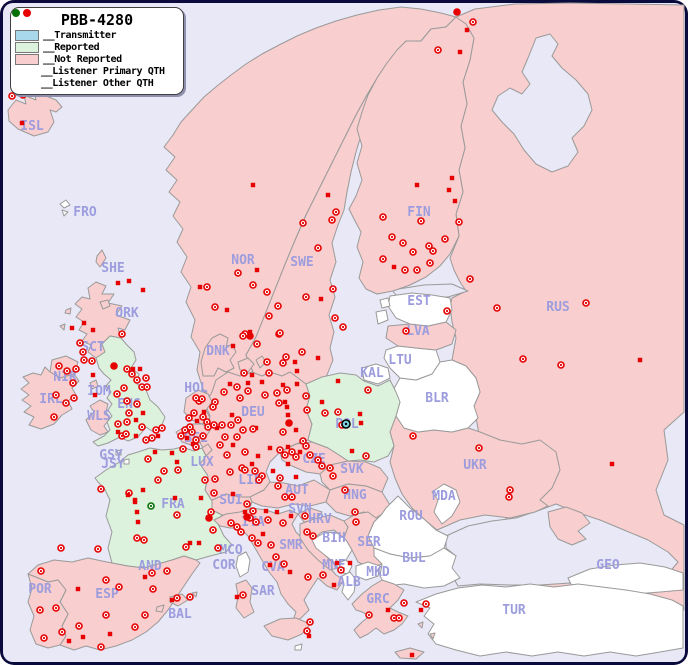 The width and height of the screenshot is (688, 665). I want to click on country-label-lie: LIE, so click(249, 480).